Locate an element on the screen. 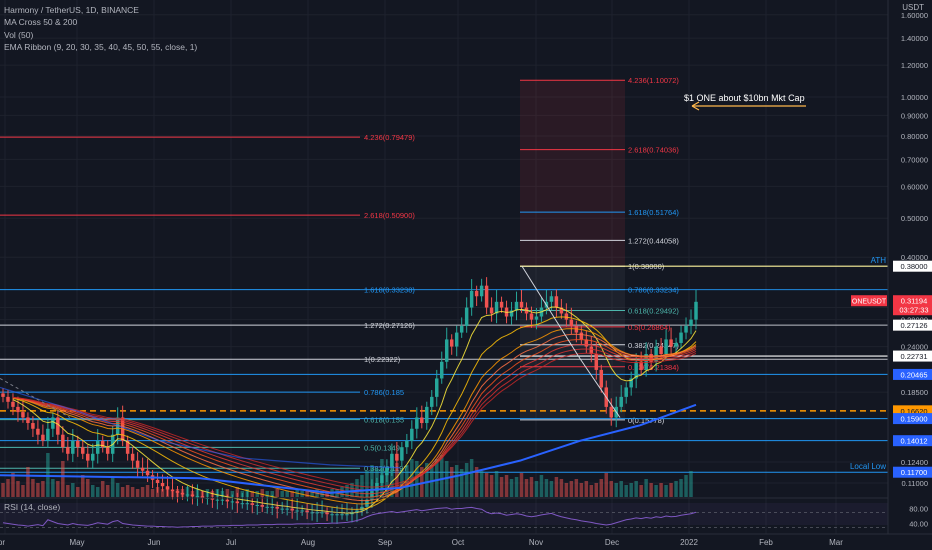 This screenshot has width=932, height=550. rsi-line is located at coordinates (349, 517).